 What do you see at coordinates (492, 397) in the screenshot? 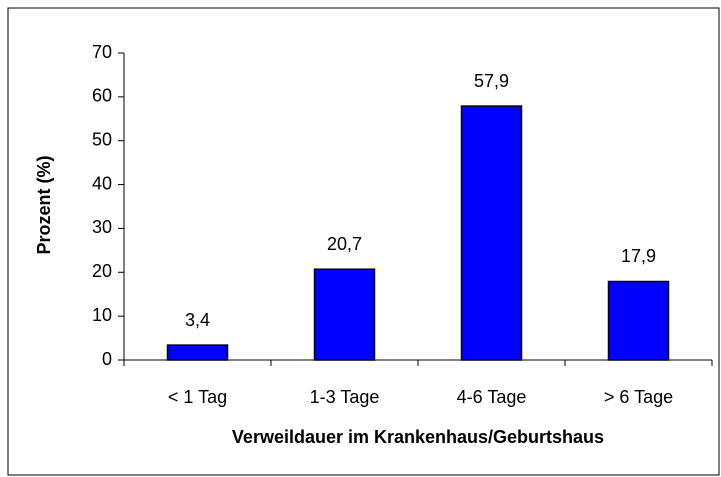
I see `x-tick-label: 4-6 Tage` at bounding box center [492, 397].